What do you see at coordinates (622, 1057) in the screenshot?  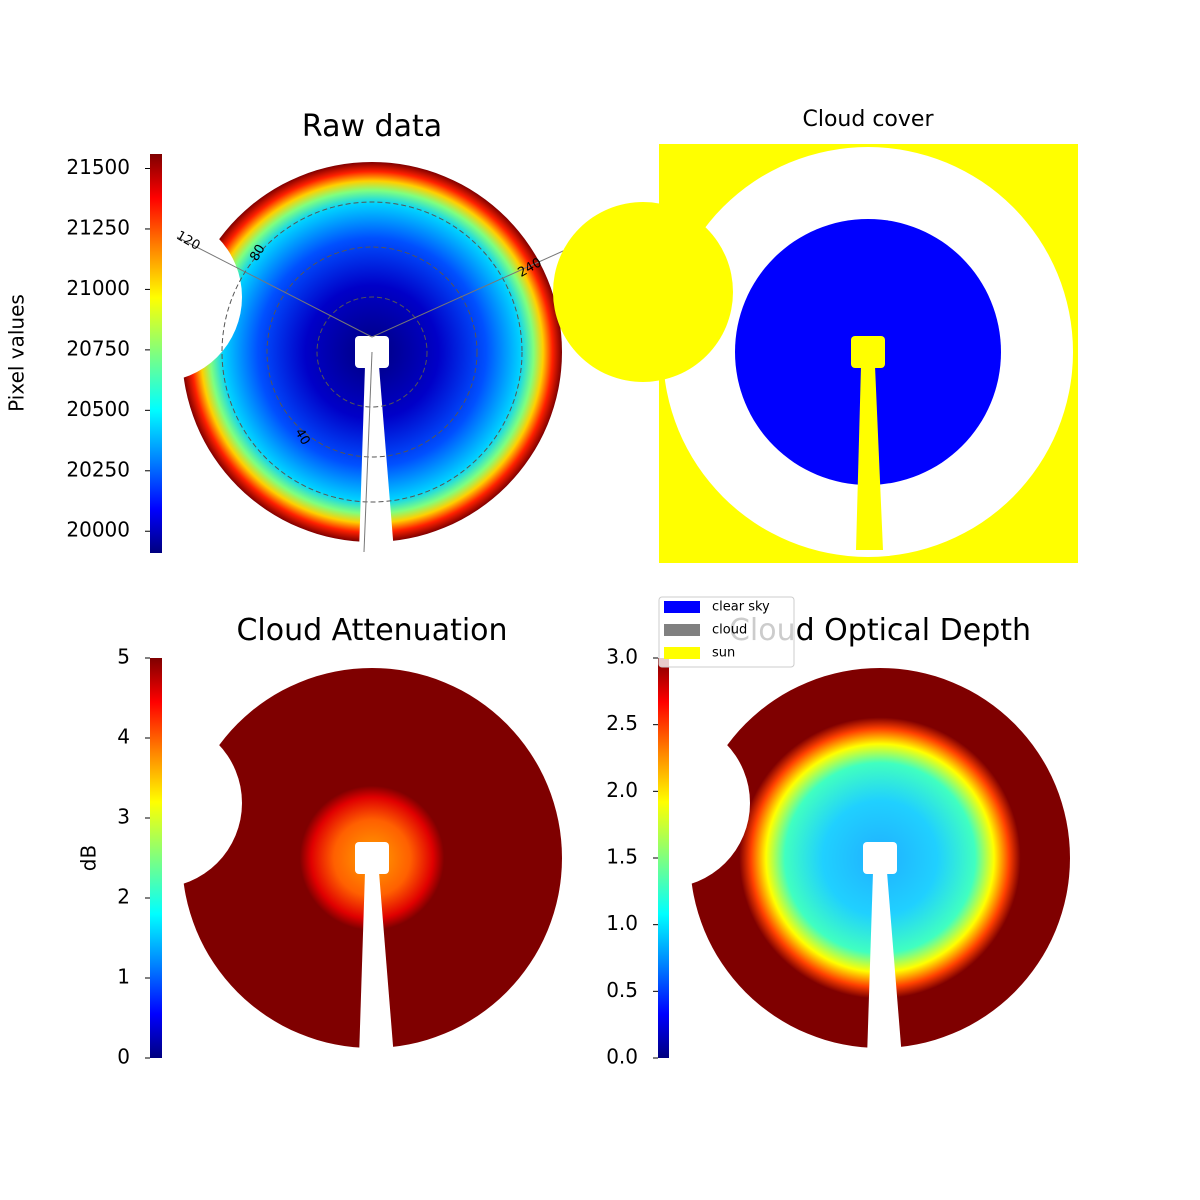 I see `colorbar-tick-label: 0.0` at bounding box center [622, 1057].